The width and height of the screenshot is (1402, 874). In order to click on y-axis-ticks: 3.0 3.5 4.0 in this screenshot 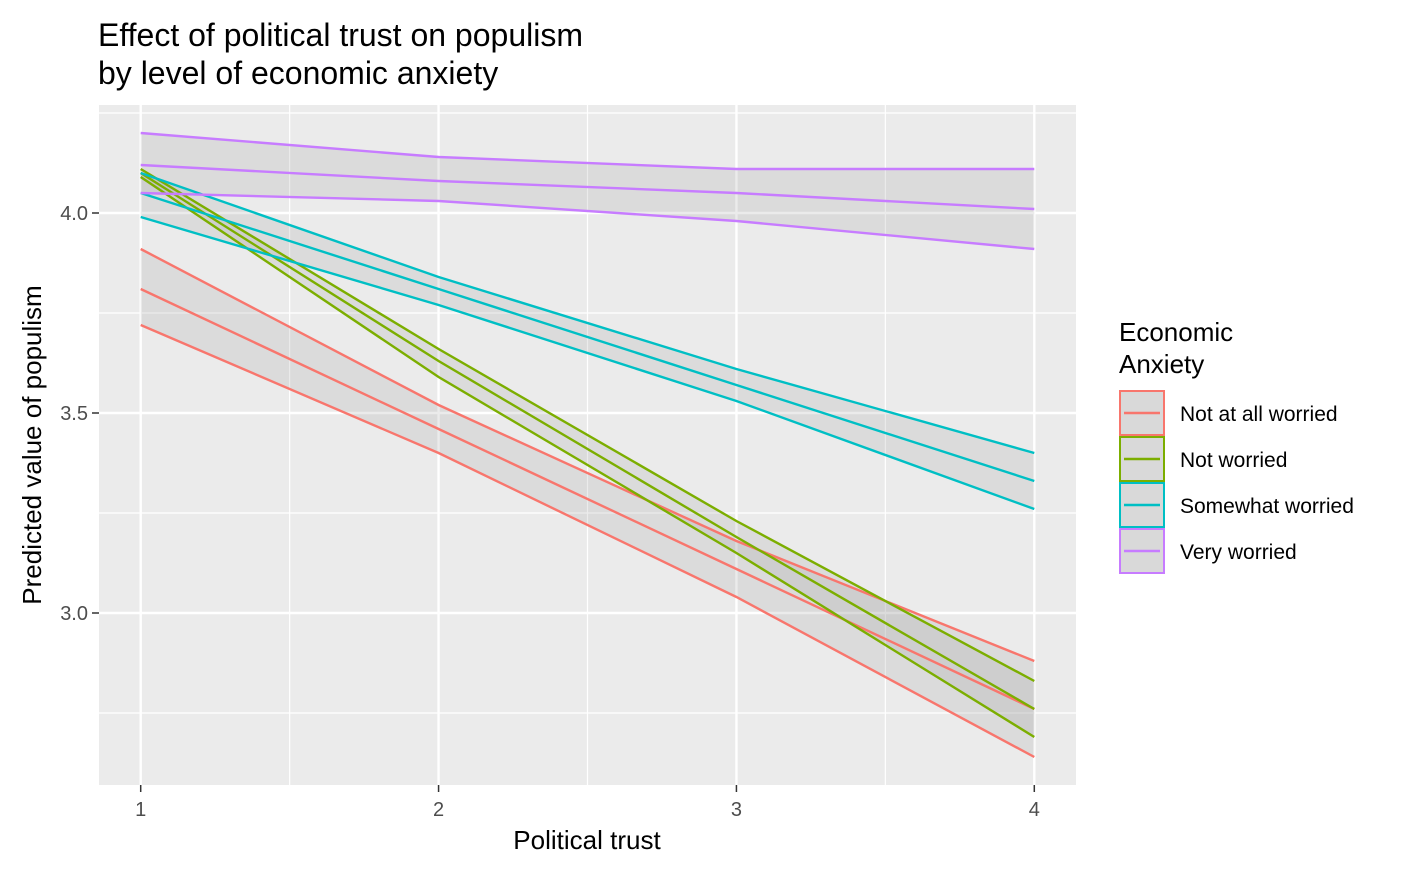, I will do `click(79, 414)`.